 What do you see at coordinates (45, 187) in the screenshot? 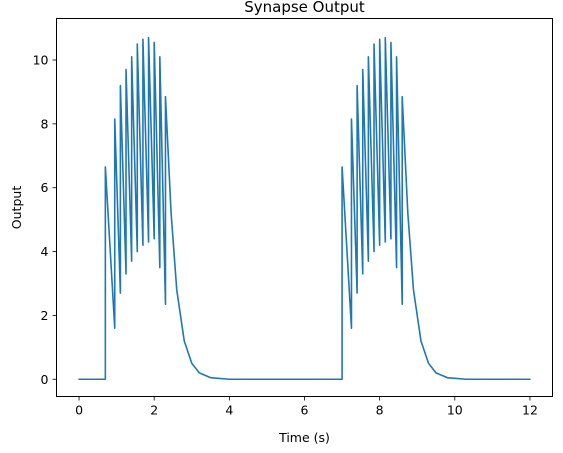
I see `y-tick-label: 6` at bounding box center [45, 187].